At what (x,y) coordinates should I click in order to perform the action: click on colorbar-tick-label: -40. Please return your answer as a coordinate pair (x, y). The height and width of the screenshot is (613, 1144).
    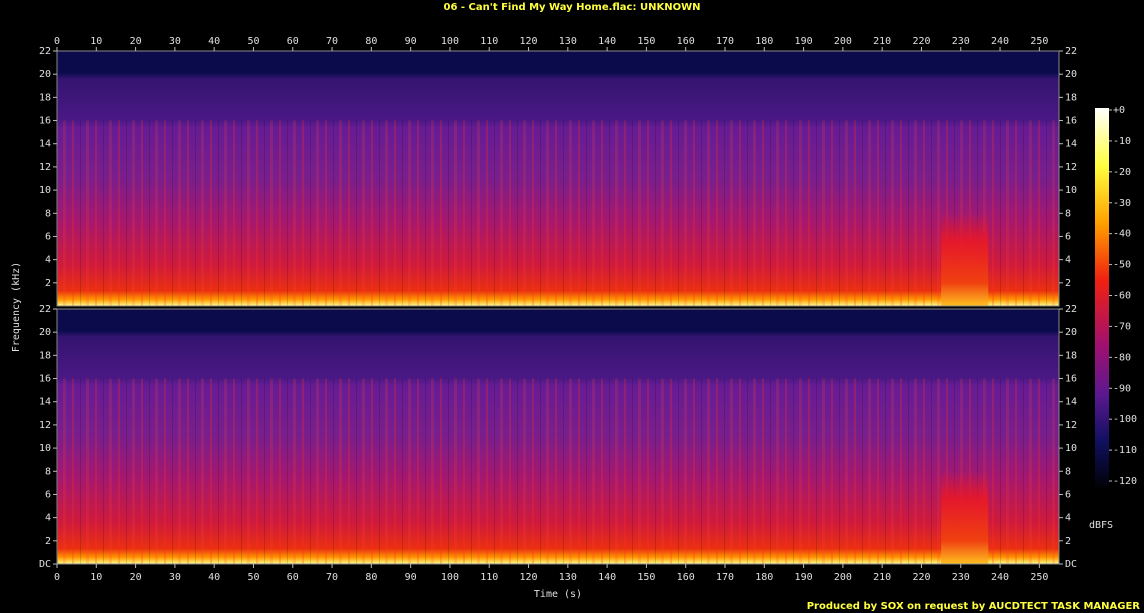
    Looking at the image, I should click on (1122, 234).